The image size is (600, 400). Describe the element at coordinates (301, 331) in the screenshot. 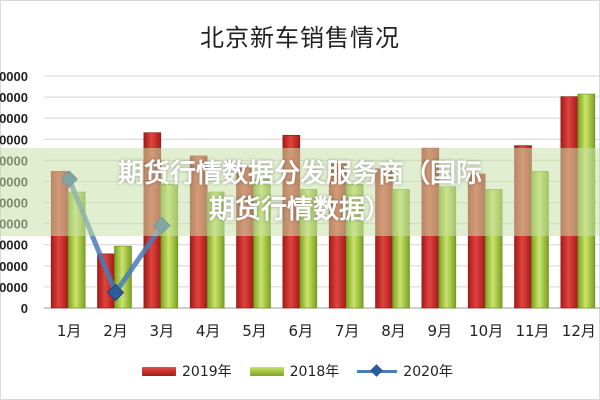

I see `x-tick-label: 6月` at that location.